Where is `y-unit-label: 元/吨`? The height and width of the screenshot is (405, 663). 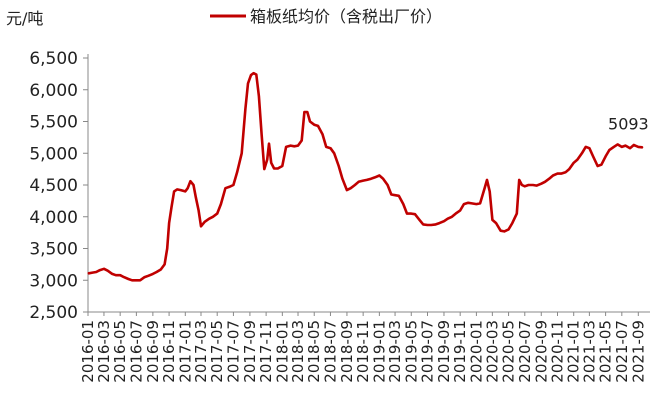
y-unit-label: 元/吨 is located at coordinates (24, 18).